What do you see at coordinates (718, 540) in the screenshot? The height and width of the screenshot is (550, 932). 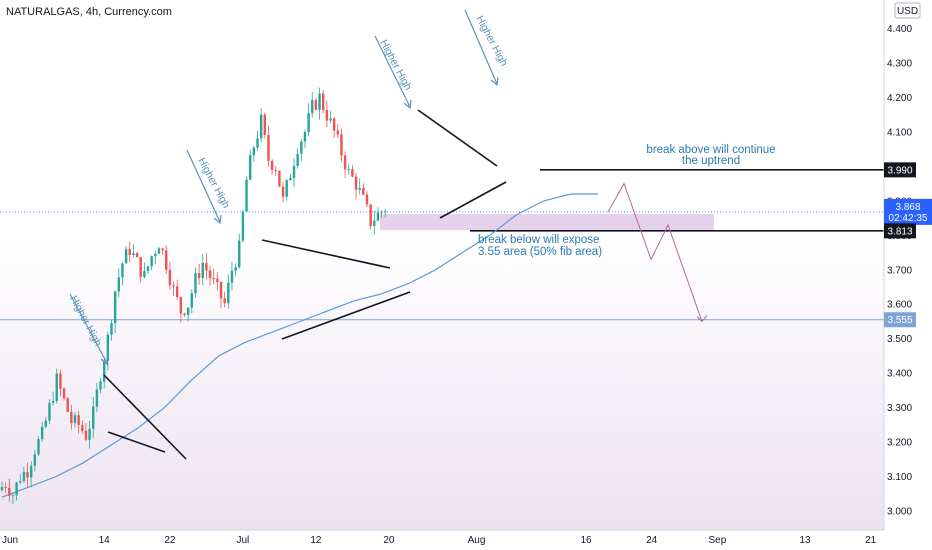 I see `x-tick-label: Sep` at bounding box center [718, 540].